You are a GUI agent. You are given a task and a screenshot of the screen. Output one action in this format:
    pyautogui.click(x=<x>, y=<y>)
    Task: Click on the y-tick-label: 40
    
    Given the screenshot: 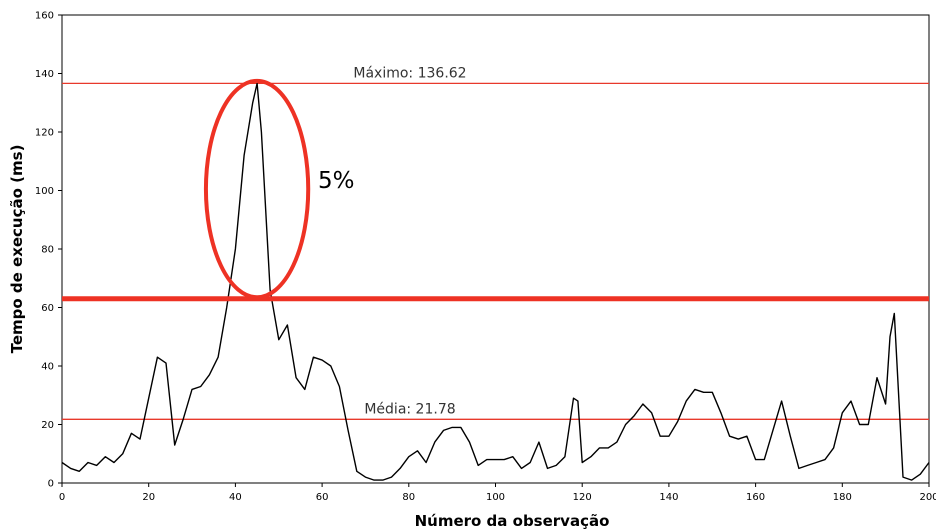 What is the action you would take?
    pyautogui.click(x=47, y=367)
    